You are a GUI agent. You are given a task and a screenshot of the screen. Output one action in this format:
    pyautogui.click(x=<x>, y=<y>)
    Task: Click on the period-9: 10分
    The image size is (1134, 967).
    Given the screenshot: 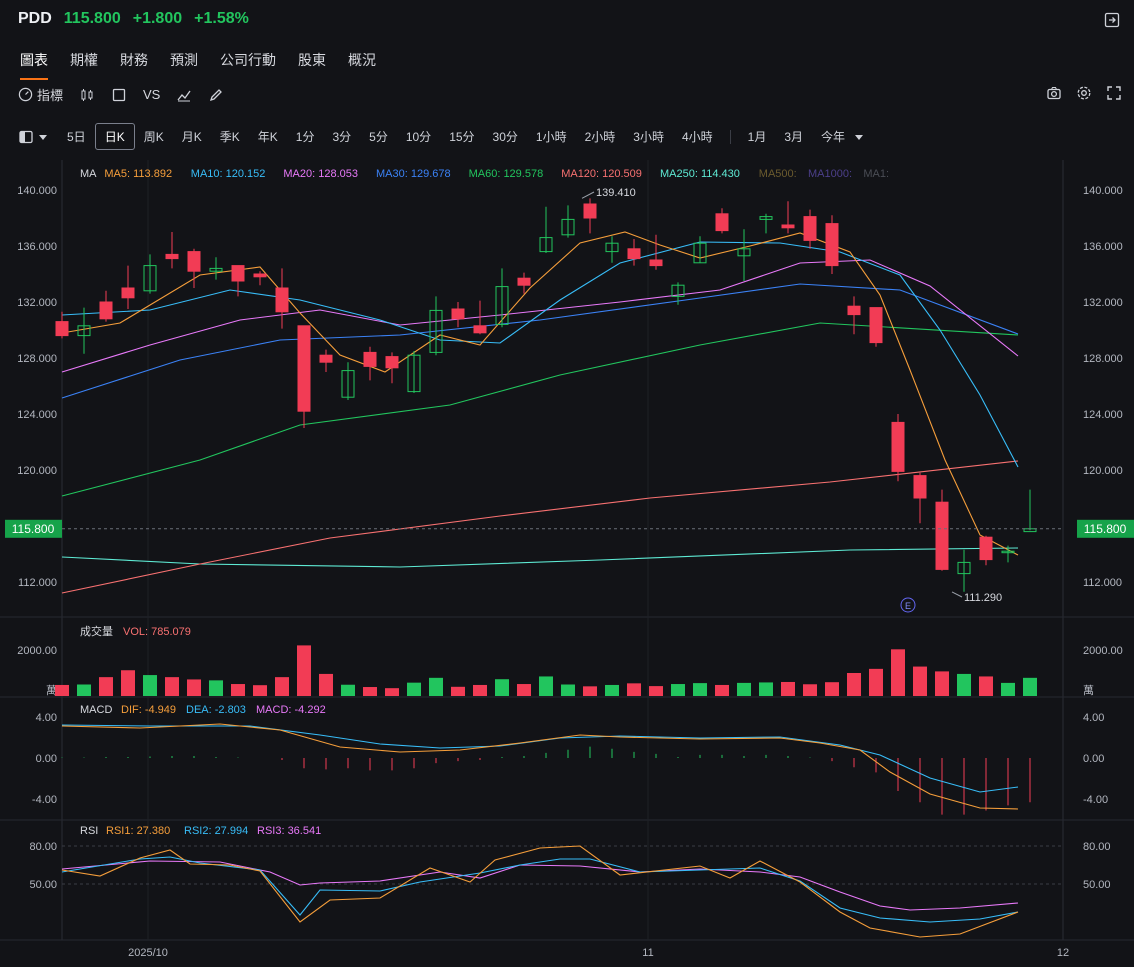 What is the action you would take?
    pyautogui.click(x=418, y=137)
    